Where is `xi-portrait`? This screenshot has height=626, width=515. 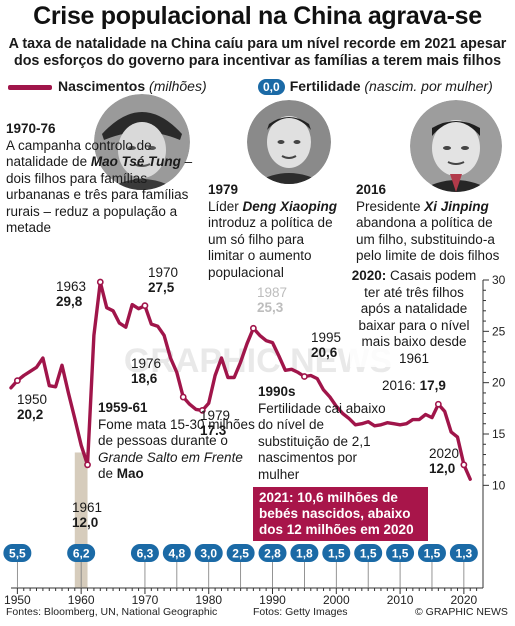
xi-portrait is located at coordinates (456, 146).